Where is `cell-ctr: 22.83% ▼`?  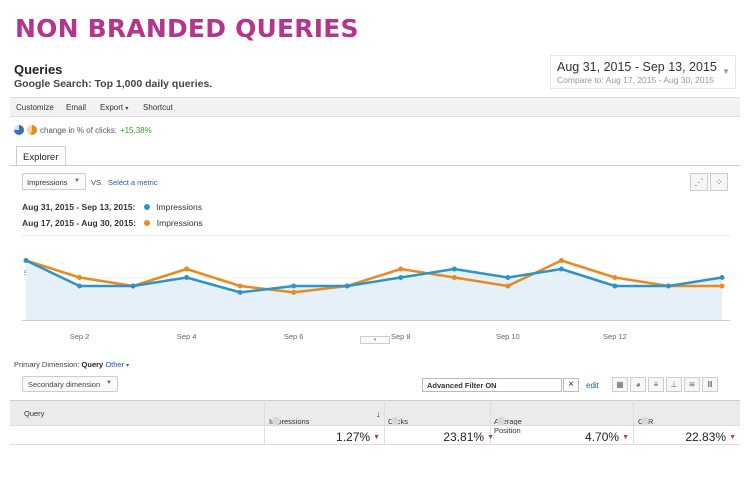
cell-ctr: 22.83% ▼ is located at coordinates (710, 437).